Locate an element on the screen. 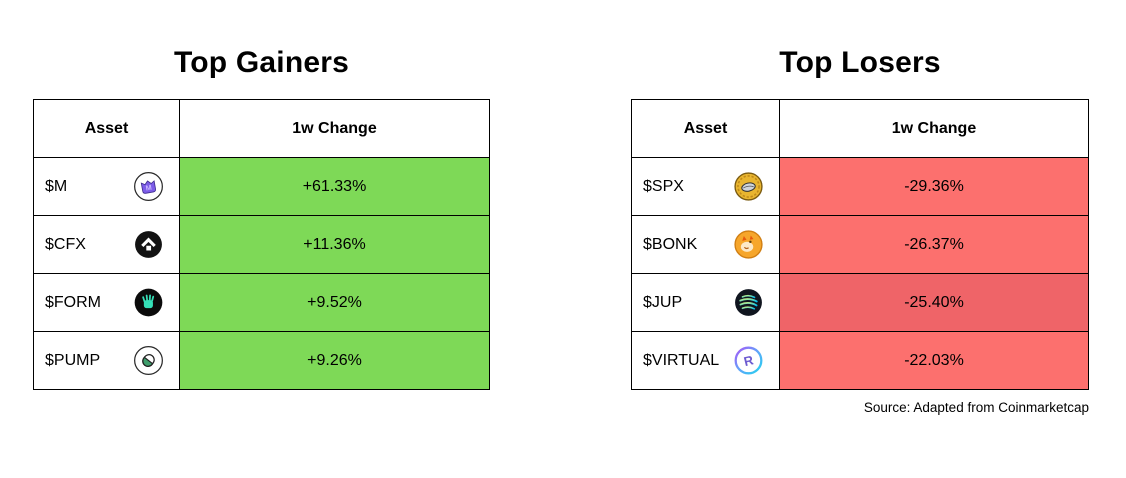 This screenshot has height=478, width=1126. cfx-token-icon is located at coordinates (148, 244).